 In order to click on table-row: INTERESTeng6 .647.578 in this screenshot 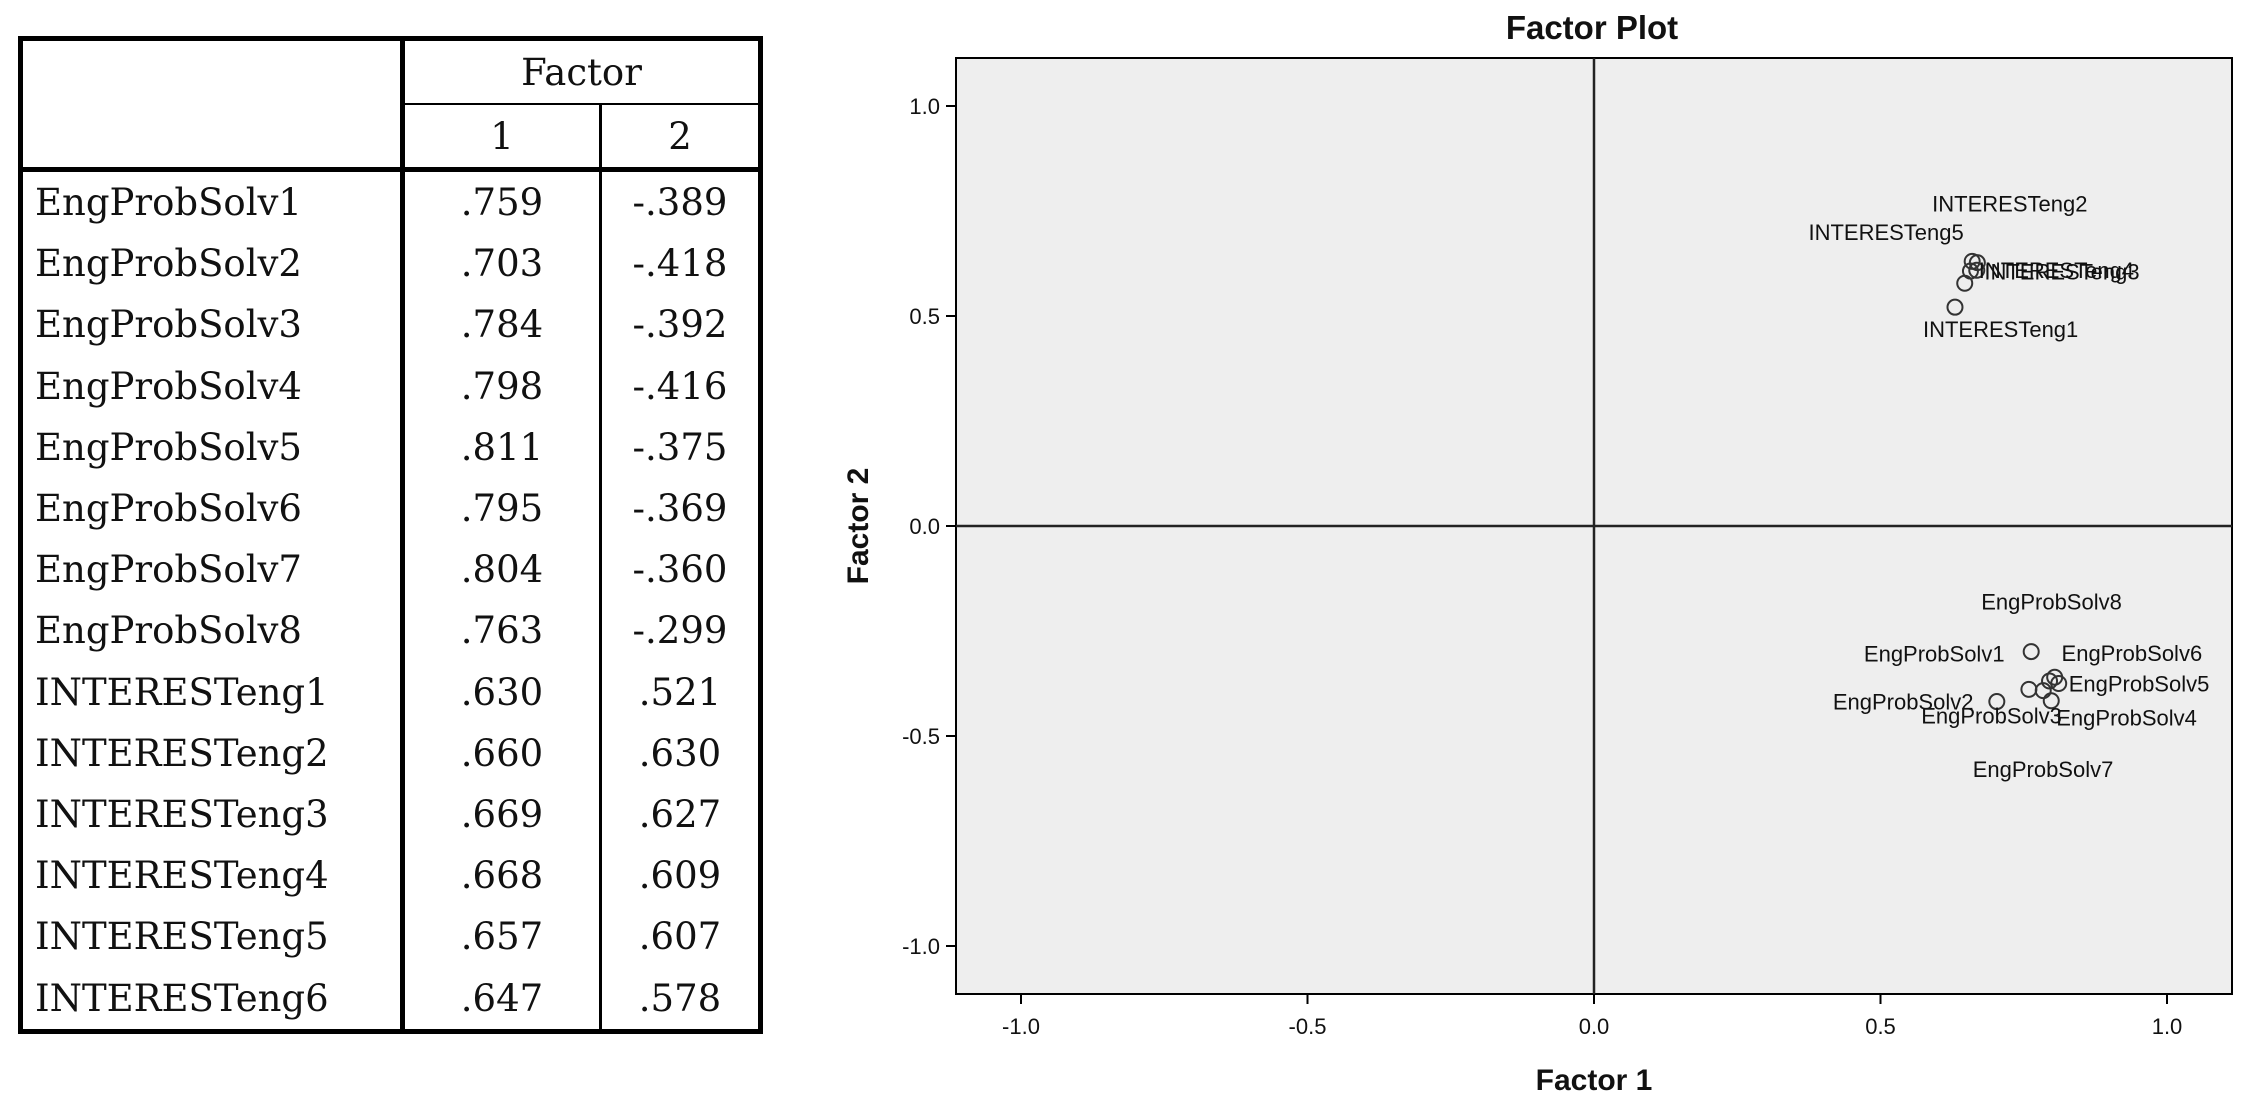, I will do `click(391, 999)`.